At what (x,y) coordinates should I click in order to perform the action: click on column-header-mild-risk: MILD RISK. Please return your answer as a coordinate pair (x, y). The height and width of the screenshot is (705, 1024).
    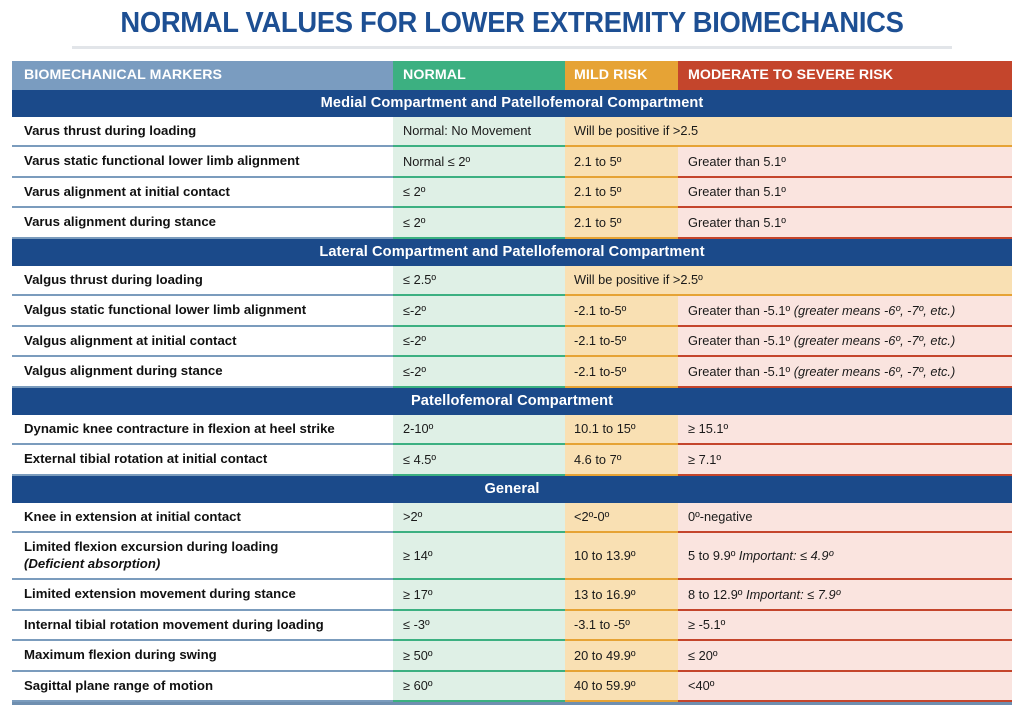
    Looking at the image, I should click on (621, 75).